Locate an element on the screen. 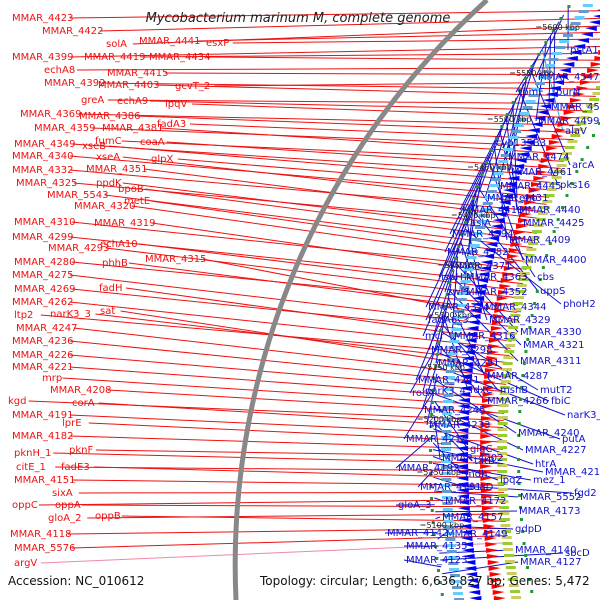 This screenshot has width=600, height=600. gene-label-right: MMAR_4316 is located at coordinates (485, 336).